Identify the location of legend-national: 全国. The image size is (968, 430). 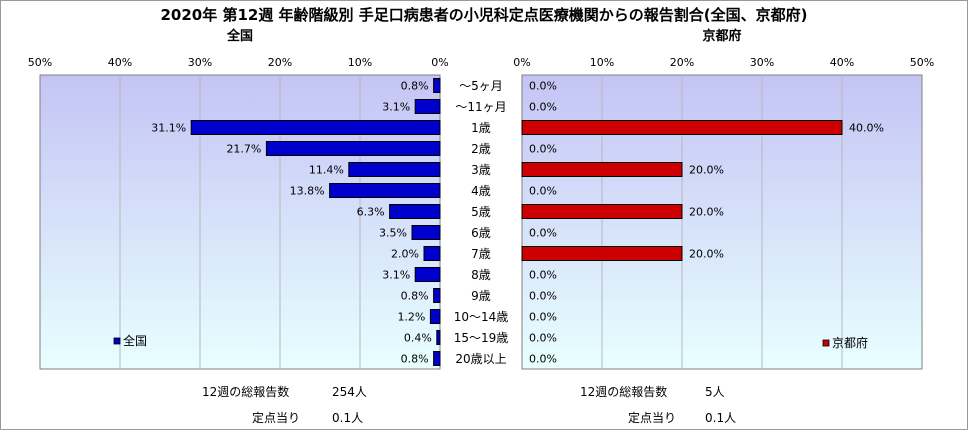
(130, 340).